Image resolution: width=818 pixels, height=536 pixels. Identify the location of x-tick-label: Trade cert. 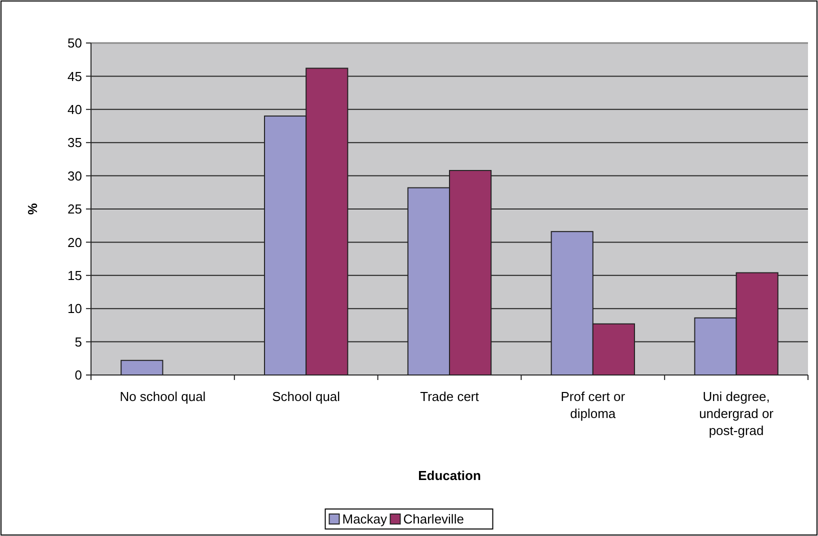
(450, 396).